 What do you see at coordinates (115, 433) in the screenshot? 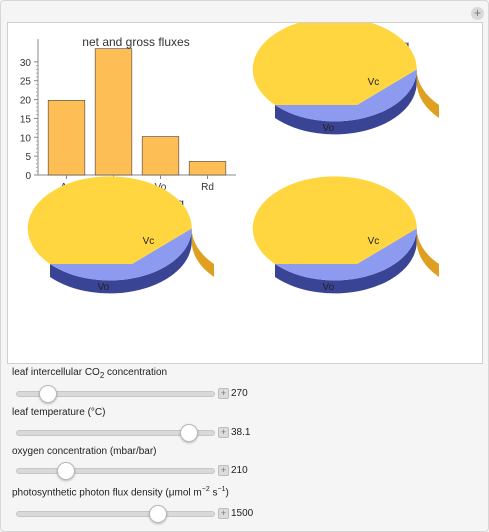
I see `temperature-slider` at bounding box center [115, 433].